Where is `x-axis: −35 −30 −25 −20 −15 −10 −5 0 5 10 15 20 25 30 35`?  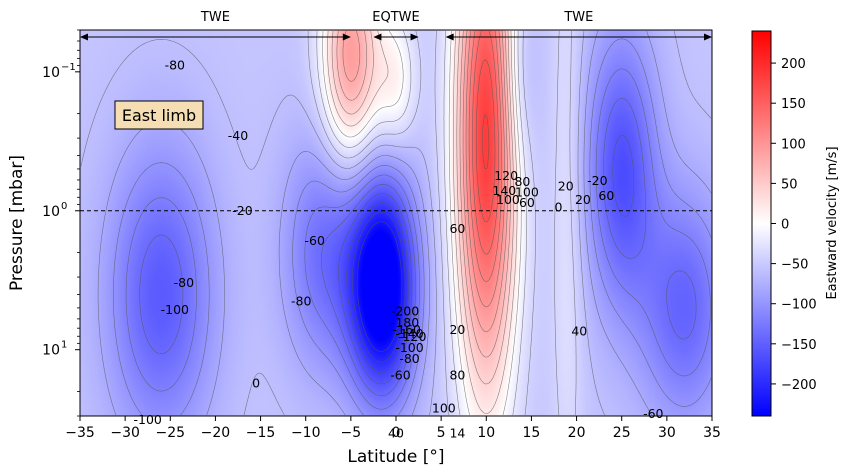 x-axis: −35 −30 −25 −20 −15 −10 −5 0 5 10 15 20 25 30 35 is located at coordinates (393, 428).